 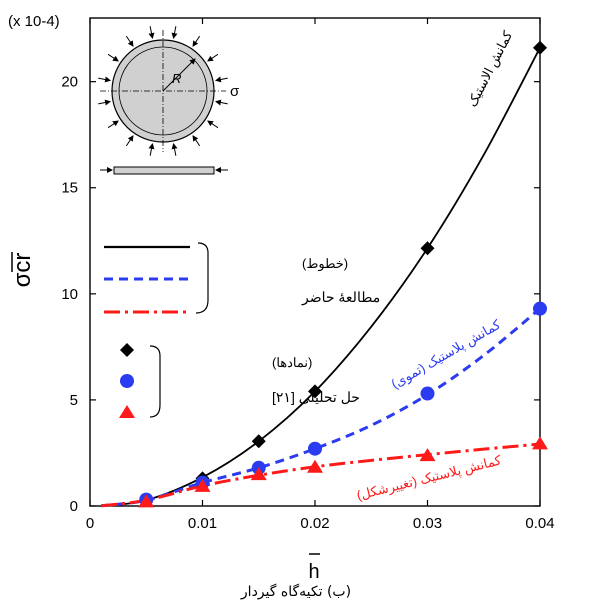 What do you see at coordinates (490, 69) in the screenshot?
I see `annotation-elastic: کمانش الاستیک` at bounding box center [490, 69].